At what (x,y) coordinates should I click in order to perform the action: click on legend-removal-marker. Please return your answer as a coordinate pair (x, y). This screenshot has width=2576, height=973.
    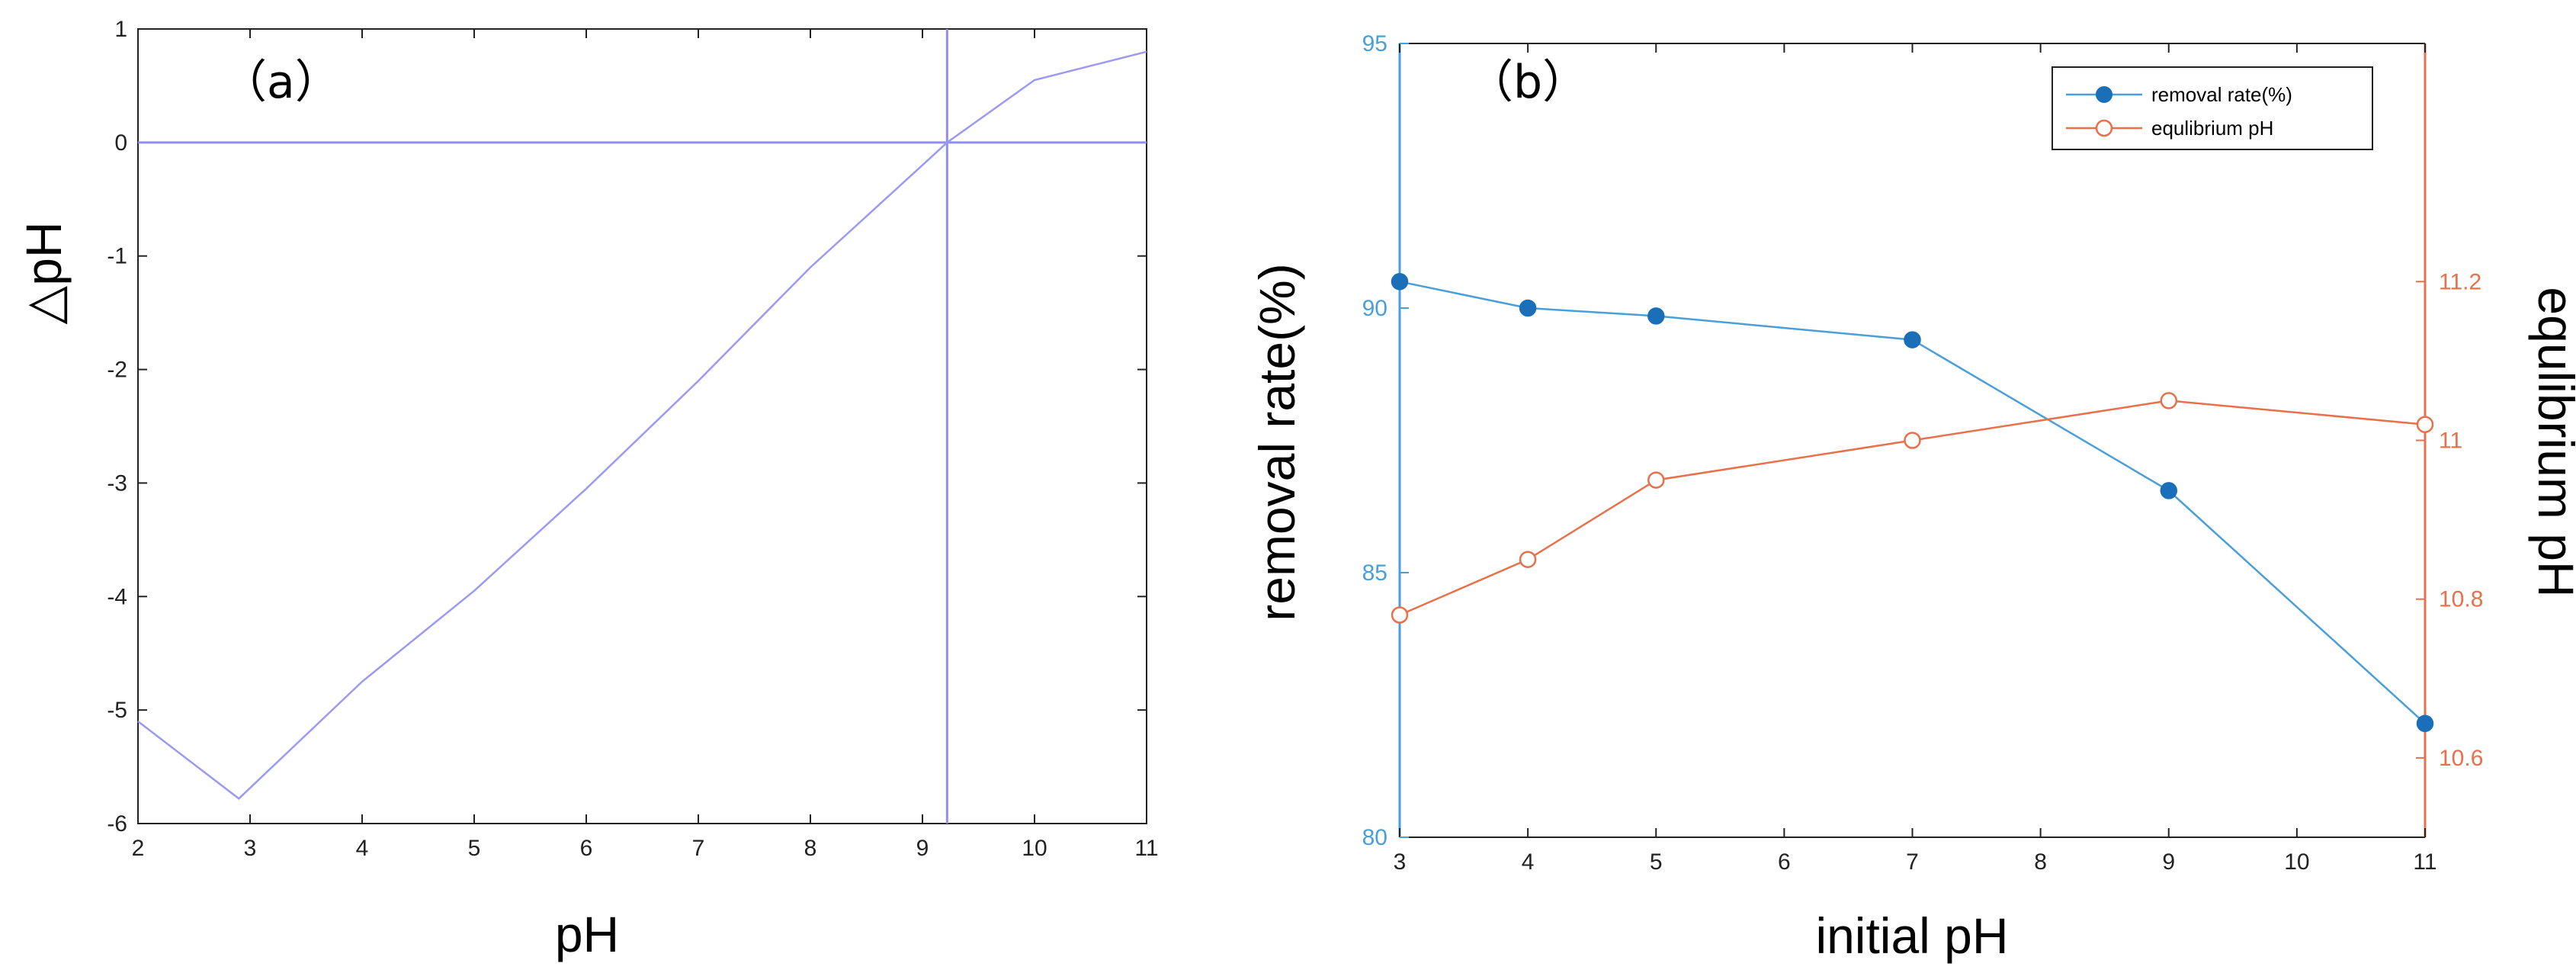
    Looking at the image, I should click on (2104, 94).